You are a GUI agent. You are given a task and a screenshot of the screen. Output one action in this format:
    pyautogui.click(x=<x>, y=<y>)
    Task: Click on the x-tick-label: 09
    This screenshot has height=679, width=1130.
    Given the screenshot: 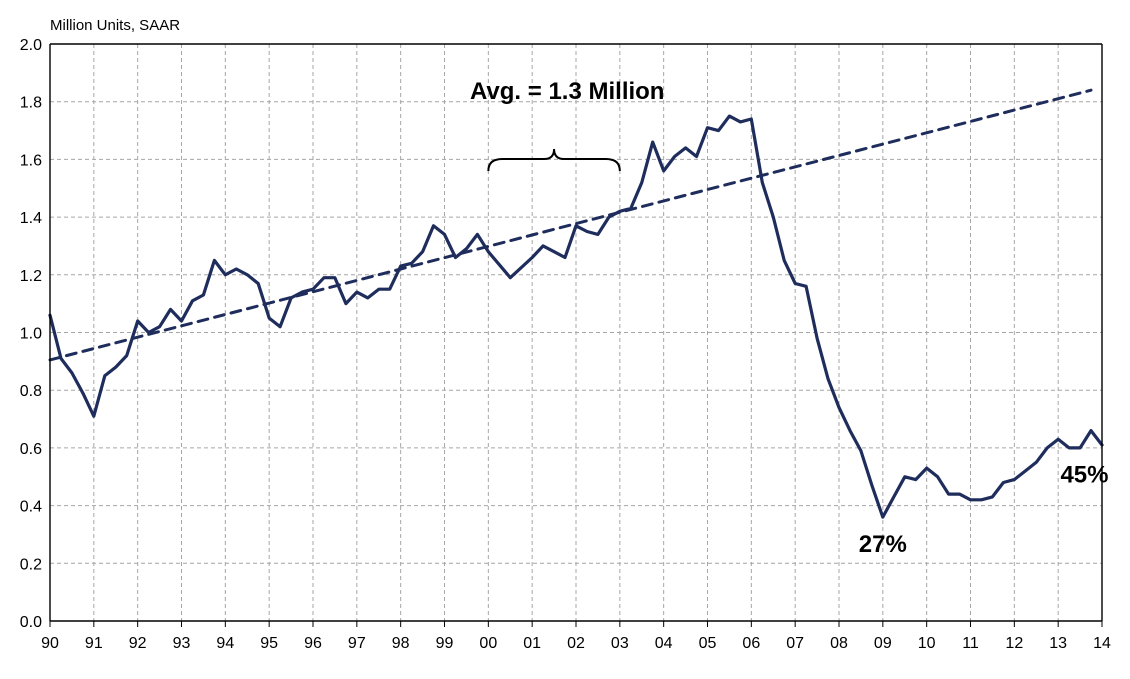 What is the action you would take?
    pyautogui.click(x=883, y=643)
    